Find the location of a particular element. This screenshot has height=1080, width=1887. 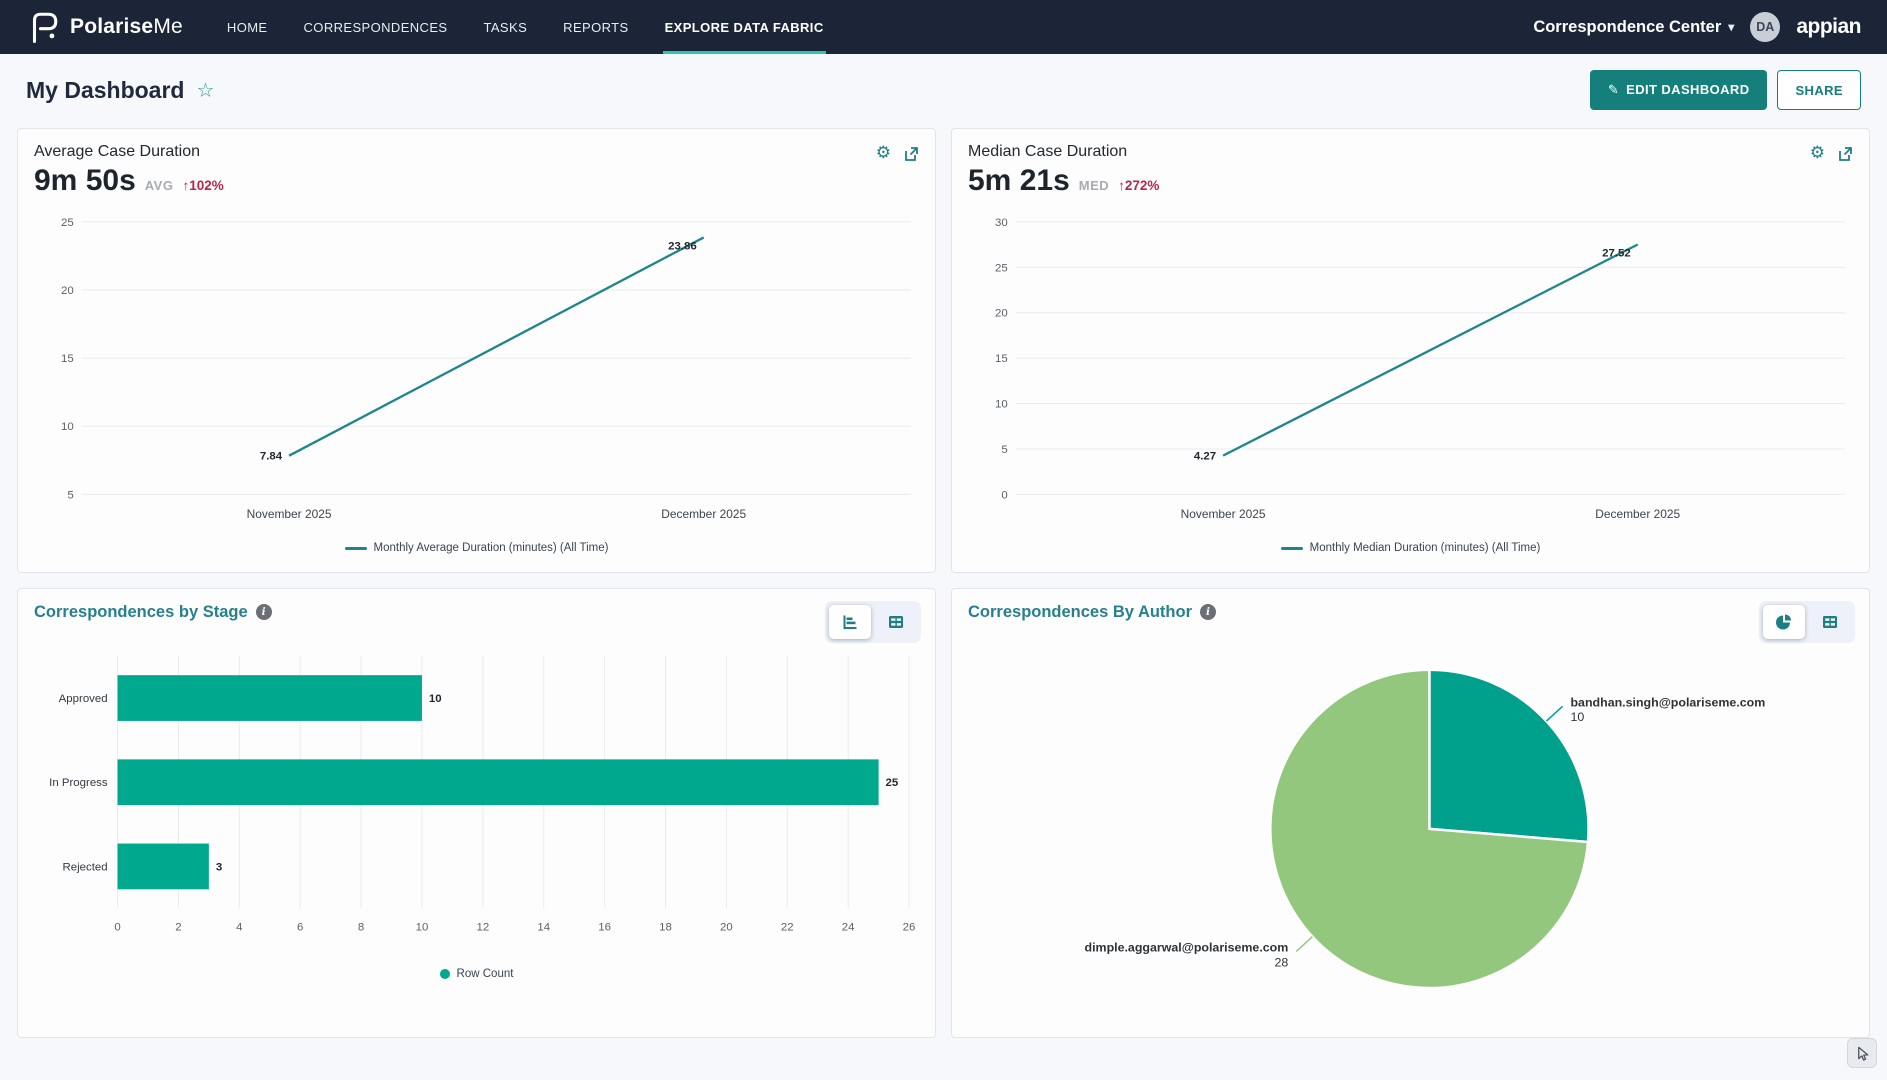

nav-item-reports: REPORTS is located at coordinates (596, 27).